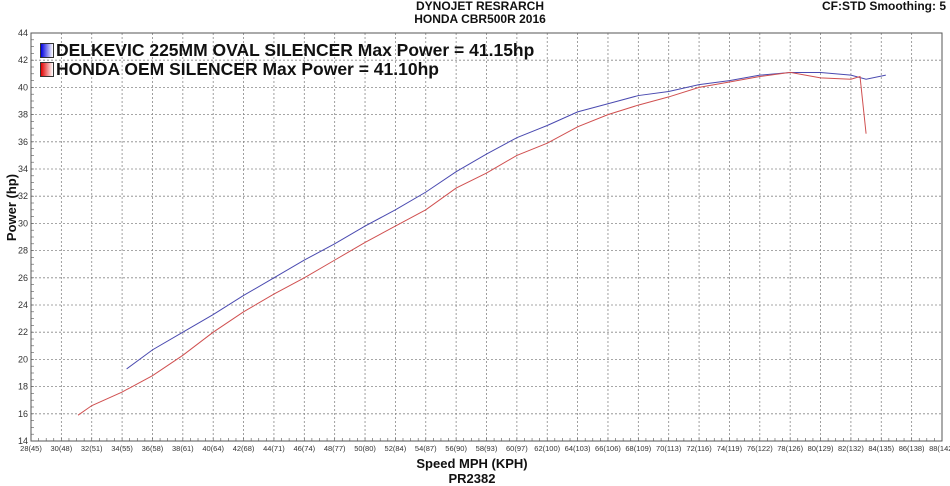 The height and width of the screenshot is (486, 950). Describe the element at coordinates (23, 87) in the screenshot. I see `y-tick-label: 40` at that location.